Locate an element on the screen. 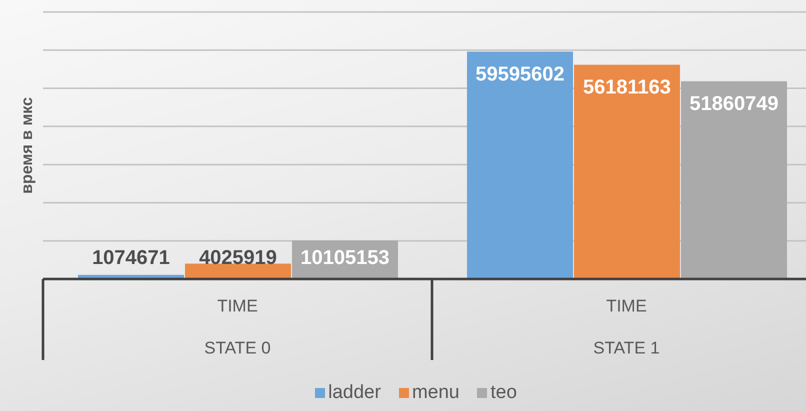 This screenshot has height=411, width=806. data-label: 10105153 is located at coordinates (345, 258).